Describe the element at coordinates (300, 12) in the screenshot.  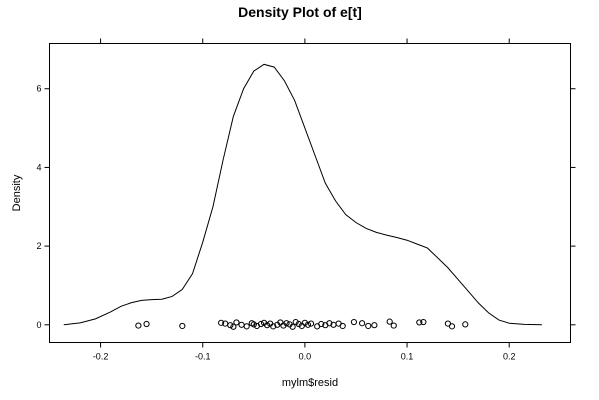
I see `chart-title: Density Plot of e[t]` at that location.